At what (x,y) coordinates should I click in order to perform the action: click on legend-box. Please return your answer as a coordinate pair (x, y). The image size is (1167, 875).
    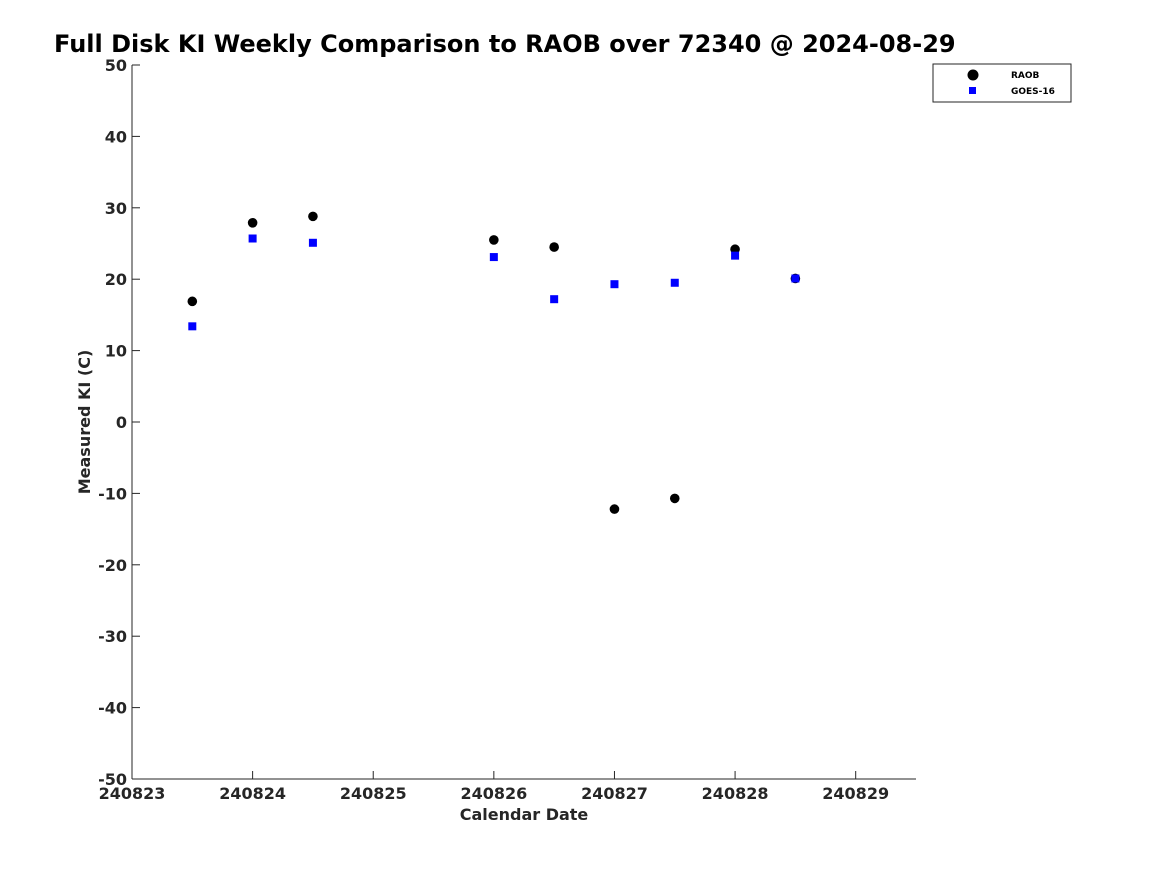
    Looking at the image, I should click on (1002, 83).